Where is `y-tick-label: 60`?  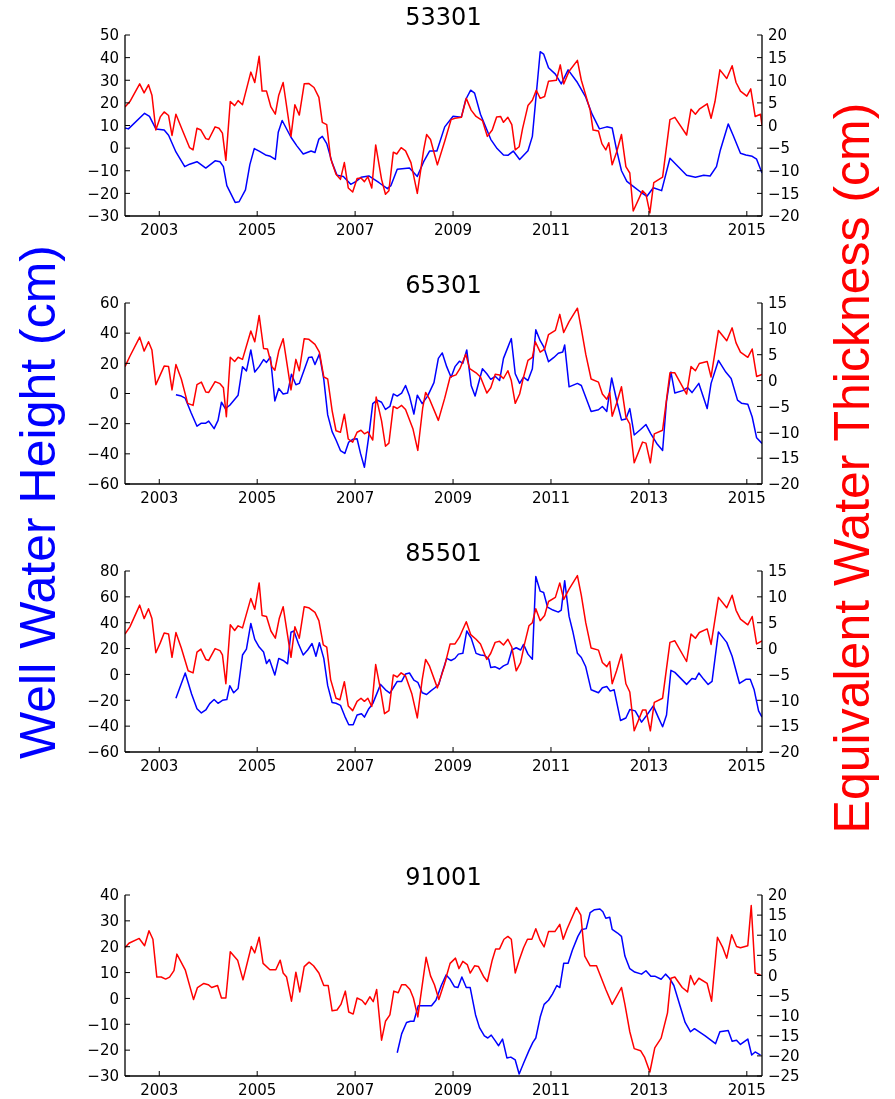 y-tick-label: 60 is located at coordinates (109, 302).